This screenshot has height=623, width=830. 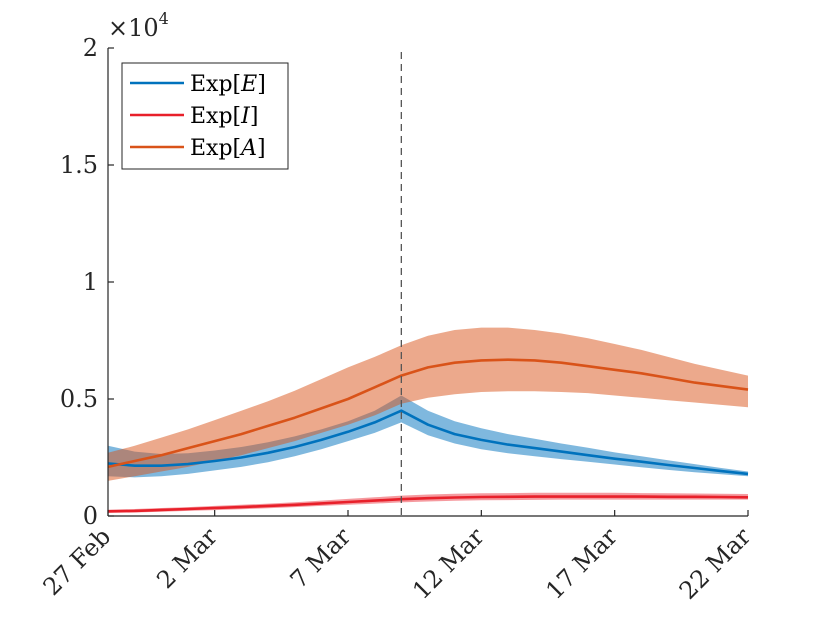 What do you see at coordinates (77, 561) in the screenshot?
I see `x-tick-label: 27 Feb` at bounding box center [77, 561].